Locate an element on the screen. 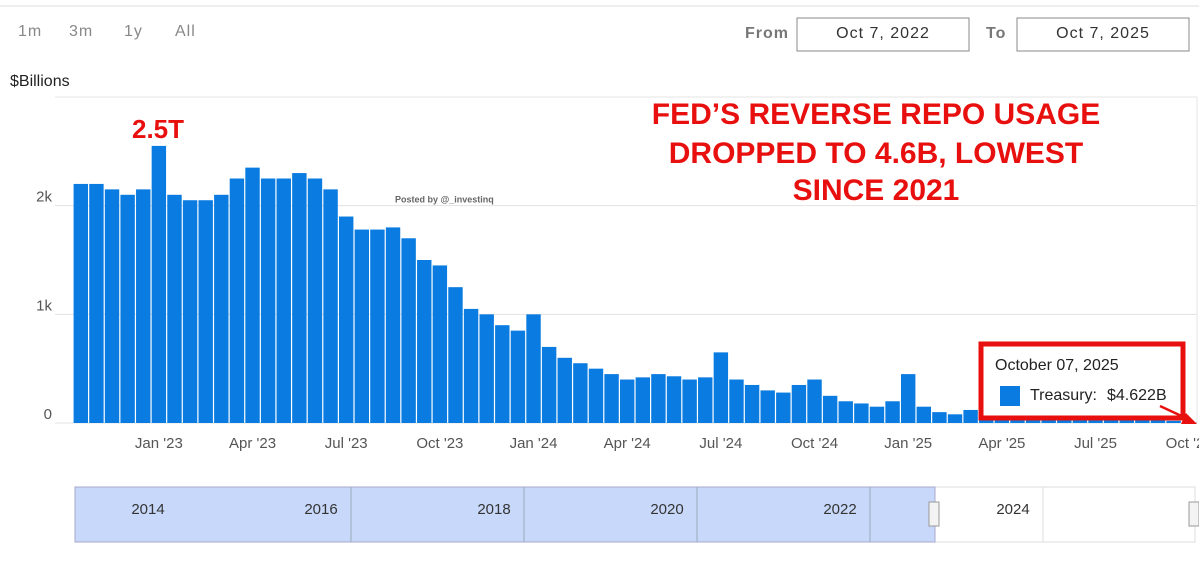  headline: DROPPED TO 4.6B, LOWEST is located at coordinates (876, 153).